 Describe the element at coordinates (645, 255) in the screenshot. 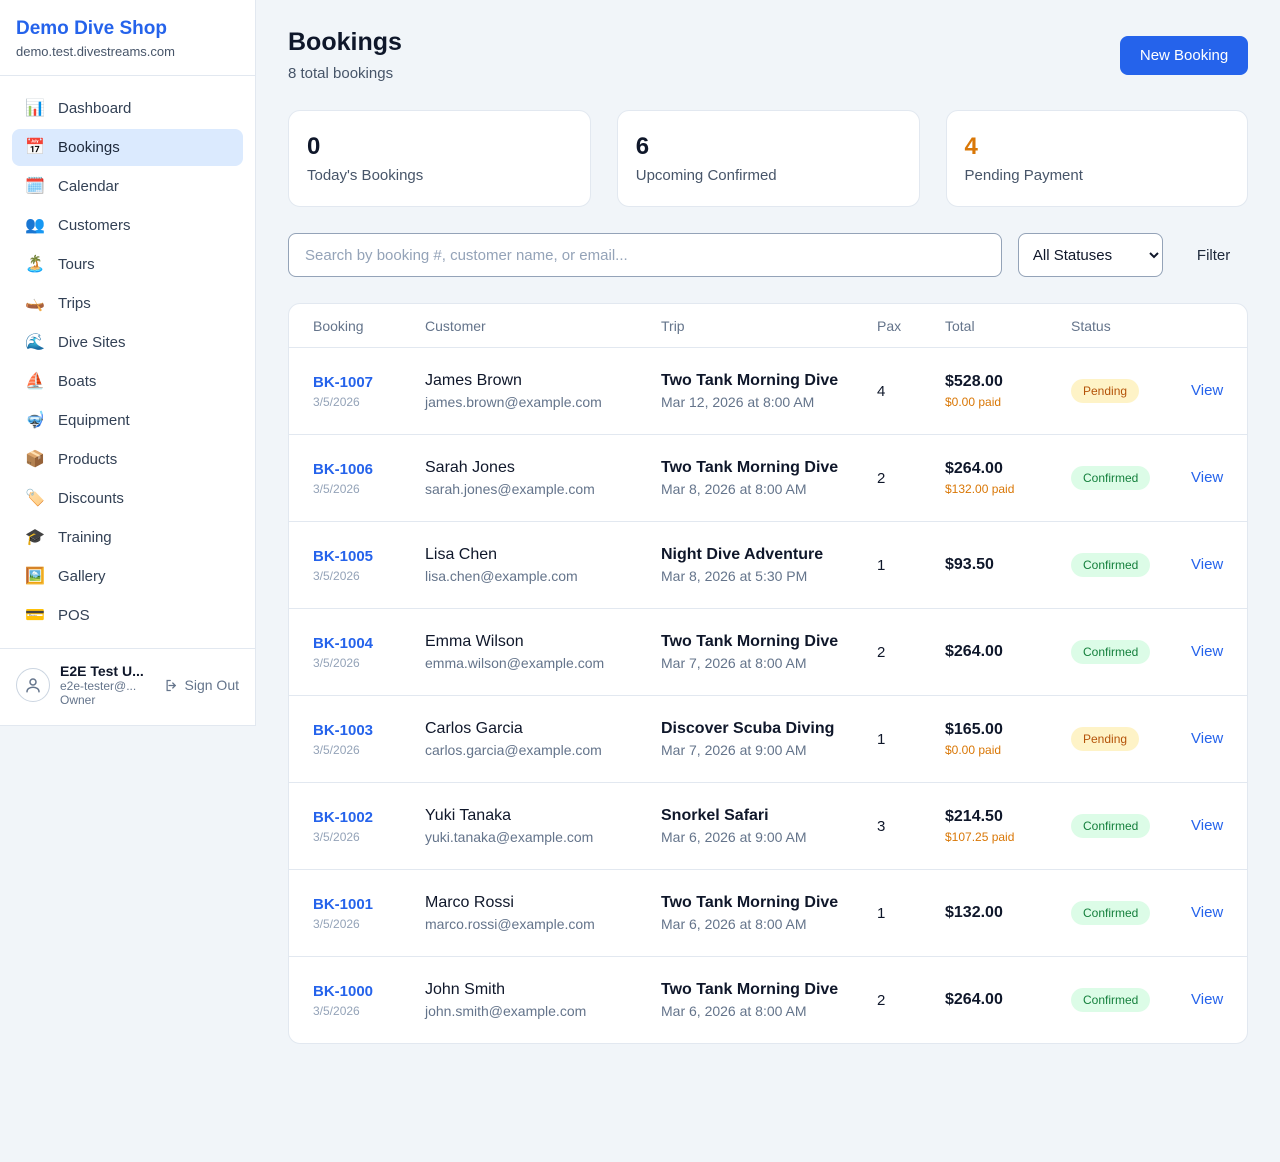

I see `search-input` at that location.